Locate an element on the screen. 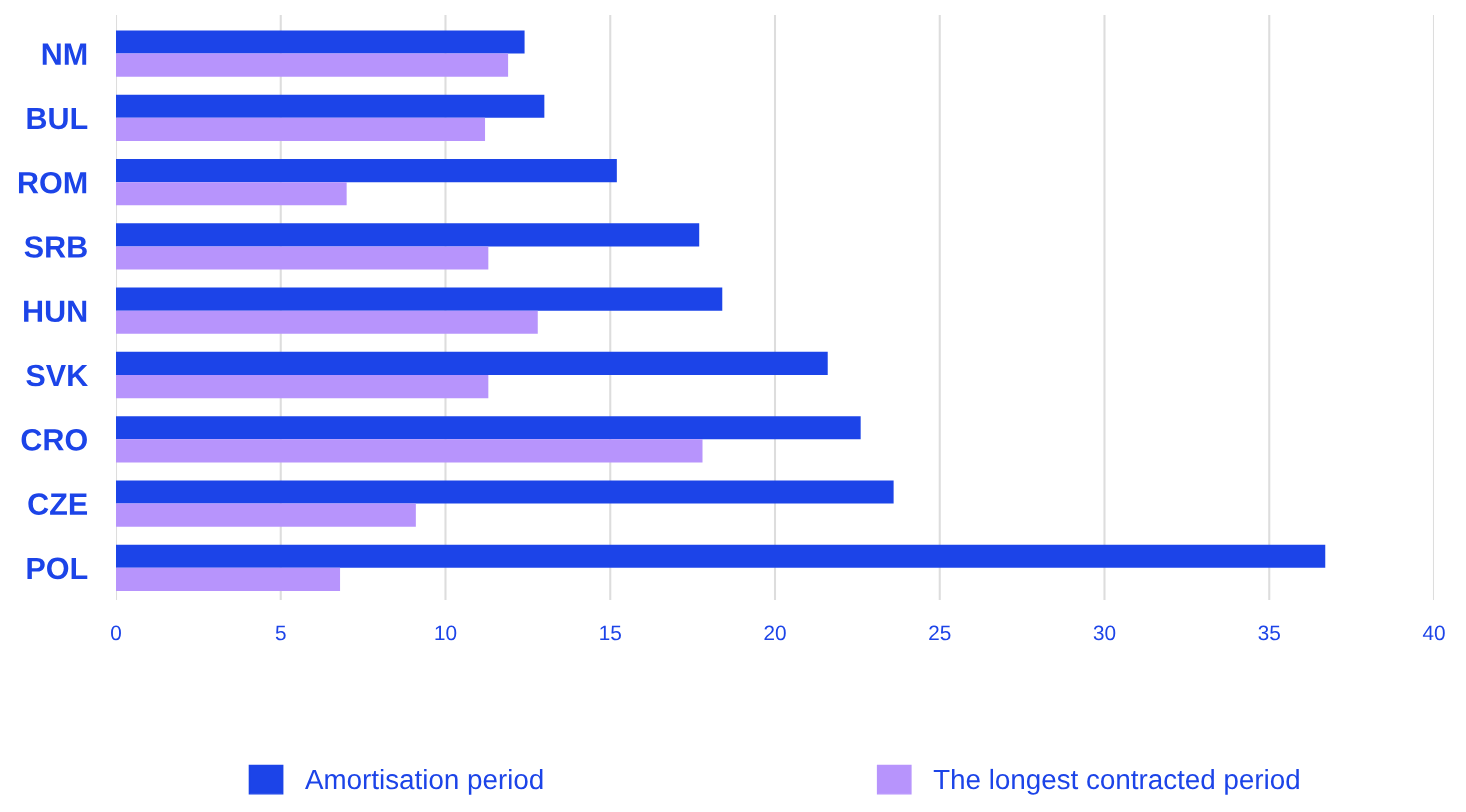 Image resolution: width=1466 pixels, height=812 pixels. y-tick-label: CZE is located at coordinates (58, 504).